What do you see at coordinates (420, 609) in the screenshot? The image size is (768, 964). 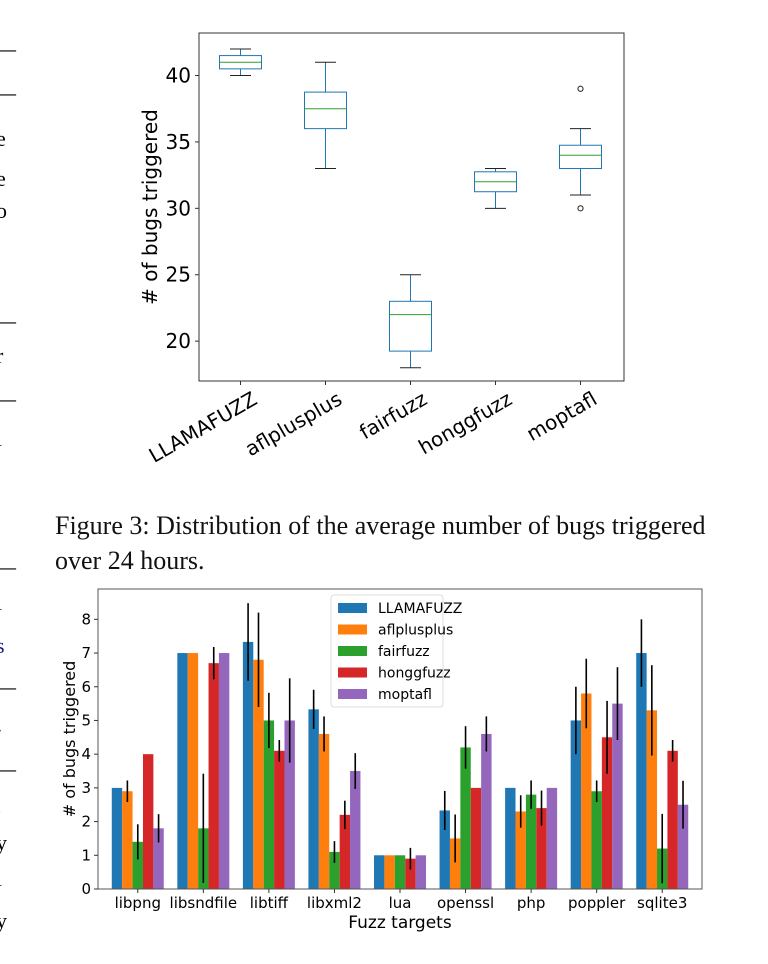 I see `legend-label: LLAMAFUZZ` at bounding box center [420, 609].